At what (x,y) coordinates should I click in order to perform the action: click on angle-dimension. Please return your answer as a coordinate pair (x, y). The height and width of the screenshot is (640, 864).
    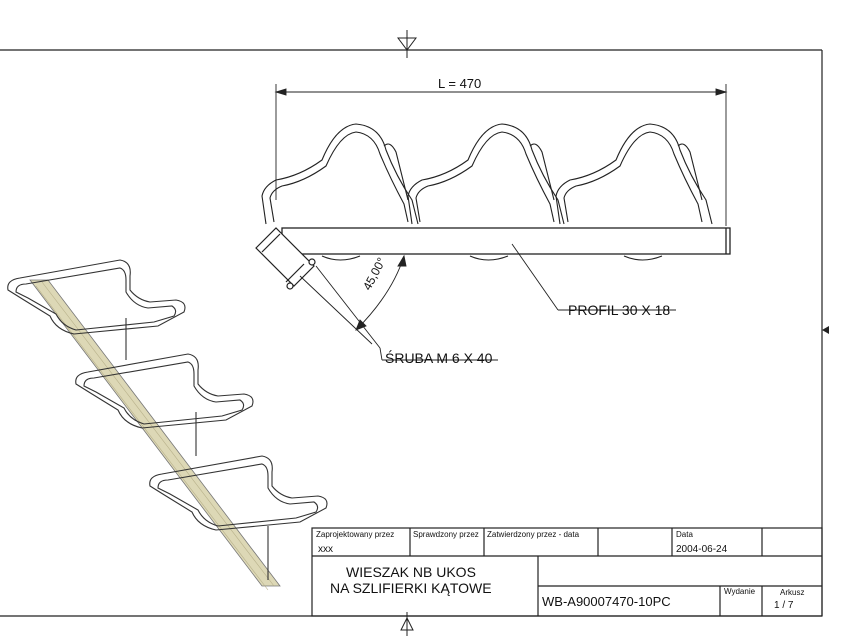
    Looking at the image, I should click on (353, 299).